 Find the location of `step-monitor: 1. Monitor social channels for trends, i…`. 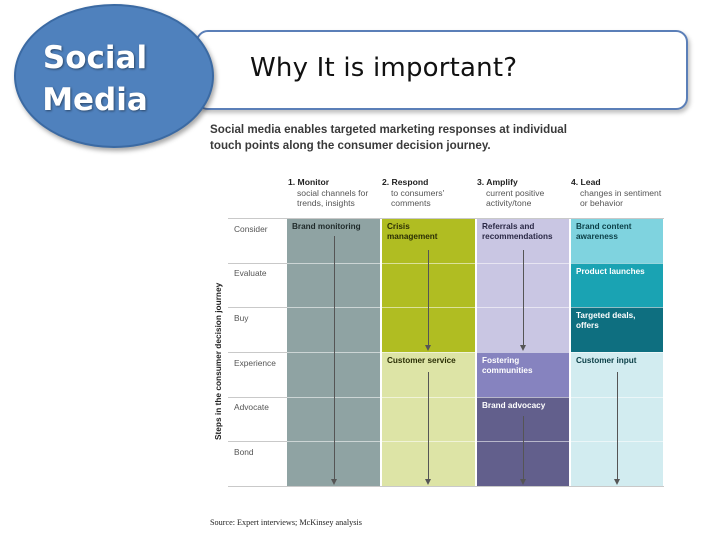

step-monitor: 1. Monitor social channels for trends, i… is located at coordinates (328, 193).